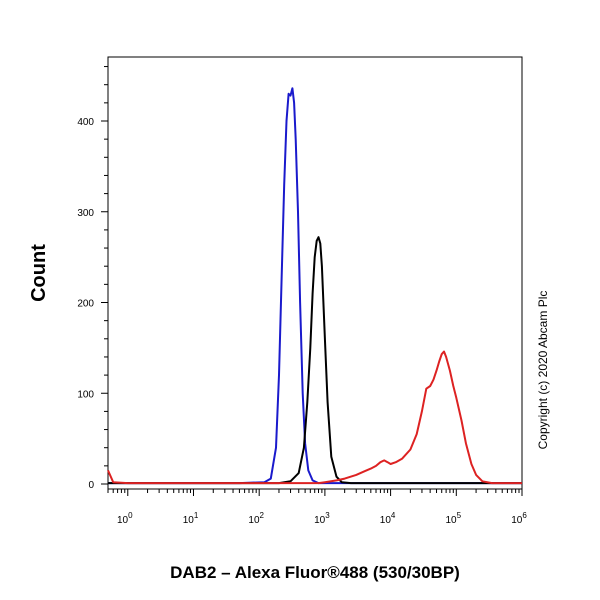  I want to click on x-tick-label: 10⁴, so click(388, 518).